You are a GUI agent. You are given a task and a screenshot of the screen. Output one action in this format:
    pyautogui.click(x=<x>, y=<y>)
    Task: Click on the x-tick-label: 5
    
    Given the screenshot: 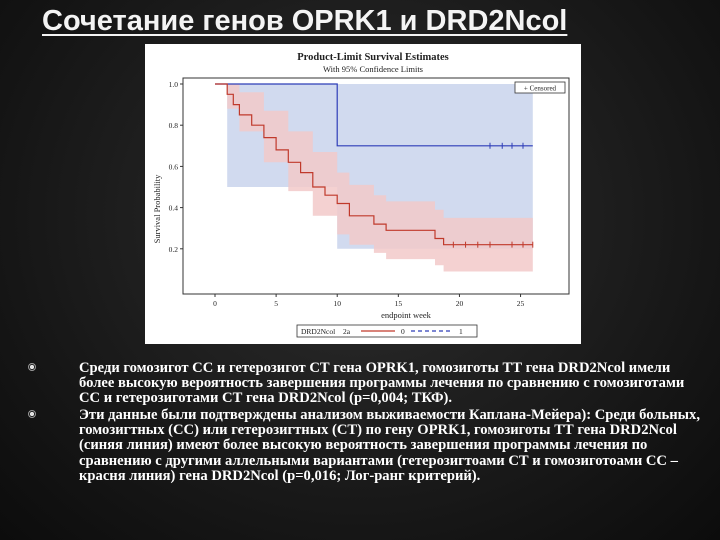 What is the action you would take?
    pyautogui.click(x=276, y=303)
    